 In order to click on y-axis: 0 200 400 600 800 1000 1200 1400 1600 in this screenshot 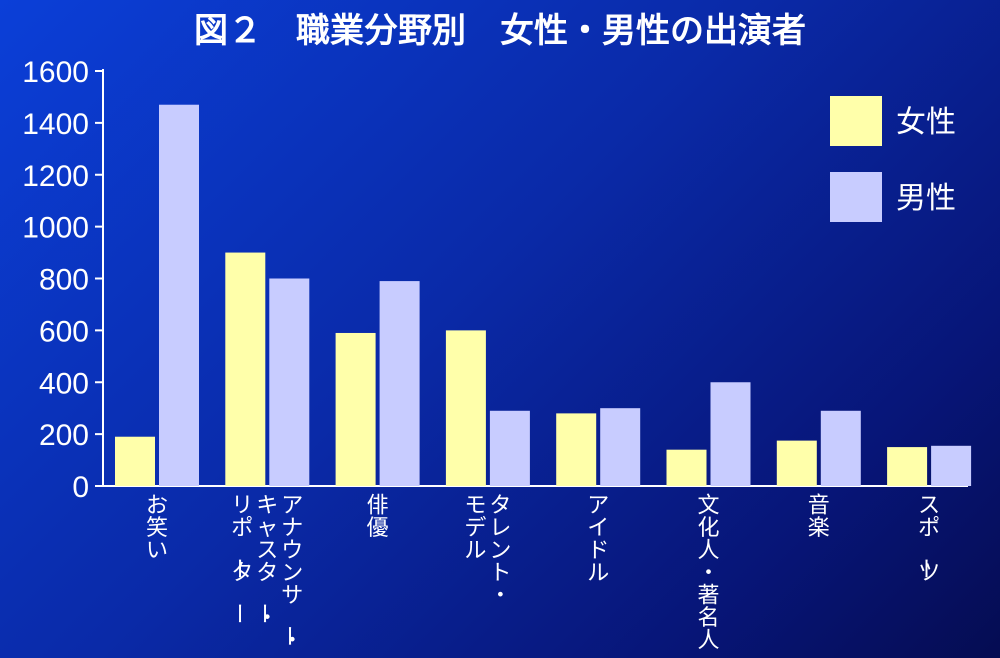, I will do `click(63, 280)`.